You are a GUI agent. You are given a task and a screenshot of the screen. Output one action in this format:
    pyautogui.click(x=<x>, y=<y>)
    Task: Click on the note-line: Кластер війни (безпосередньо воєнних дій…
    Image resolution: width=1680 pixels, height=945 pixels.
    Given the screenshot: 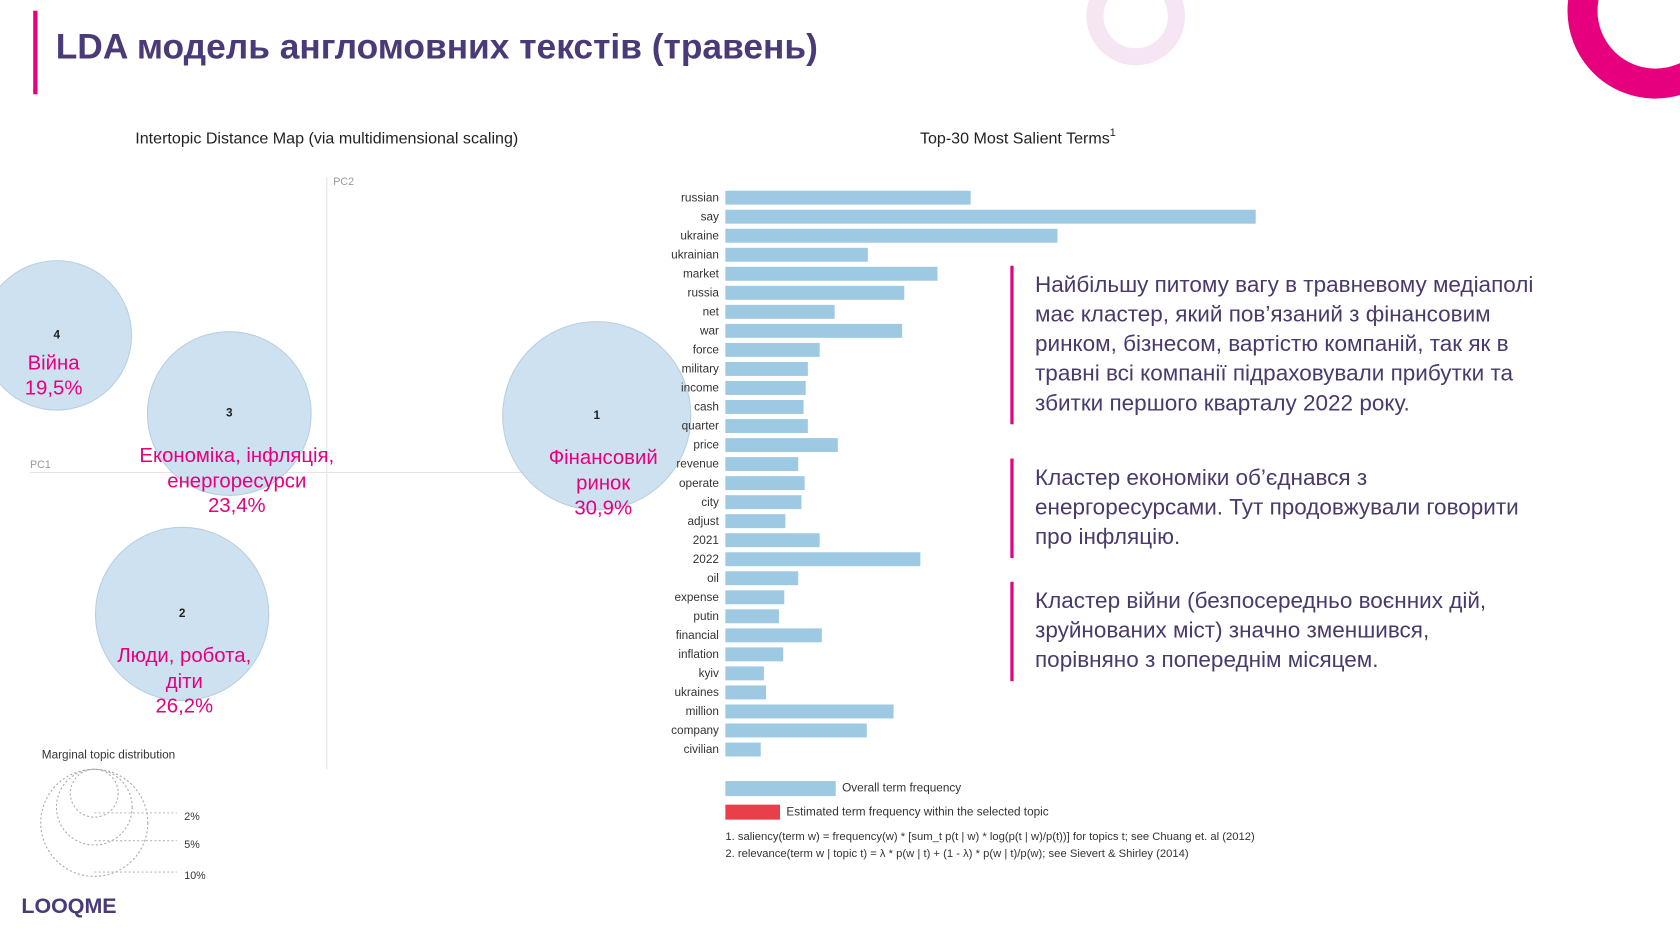 What is the action you would take?
    pyautogui.click(x=1260, y=600)
    